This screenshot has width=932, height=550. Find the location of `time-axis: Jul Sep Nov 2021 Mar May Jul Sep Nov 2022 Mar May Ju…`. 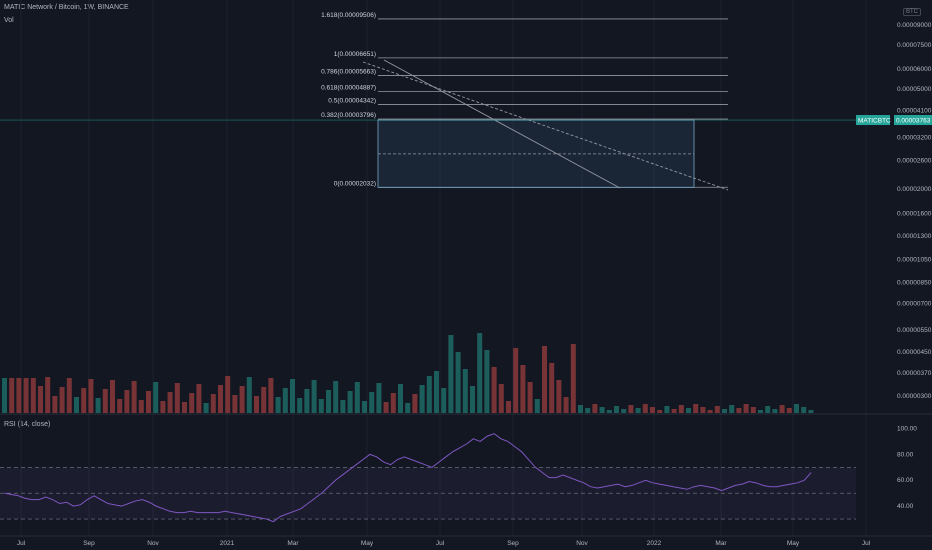

time-axis: Jul Sep Nov 2021 Mar May Jul Sep Nov 2022 Mar May Ju… is located at coordinates (444, 543).